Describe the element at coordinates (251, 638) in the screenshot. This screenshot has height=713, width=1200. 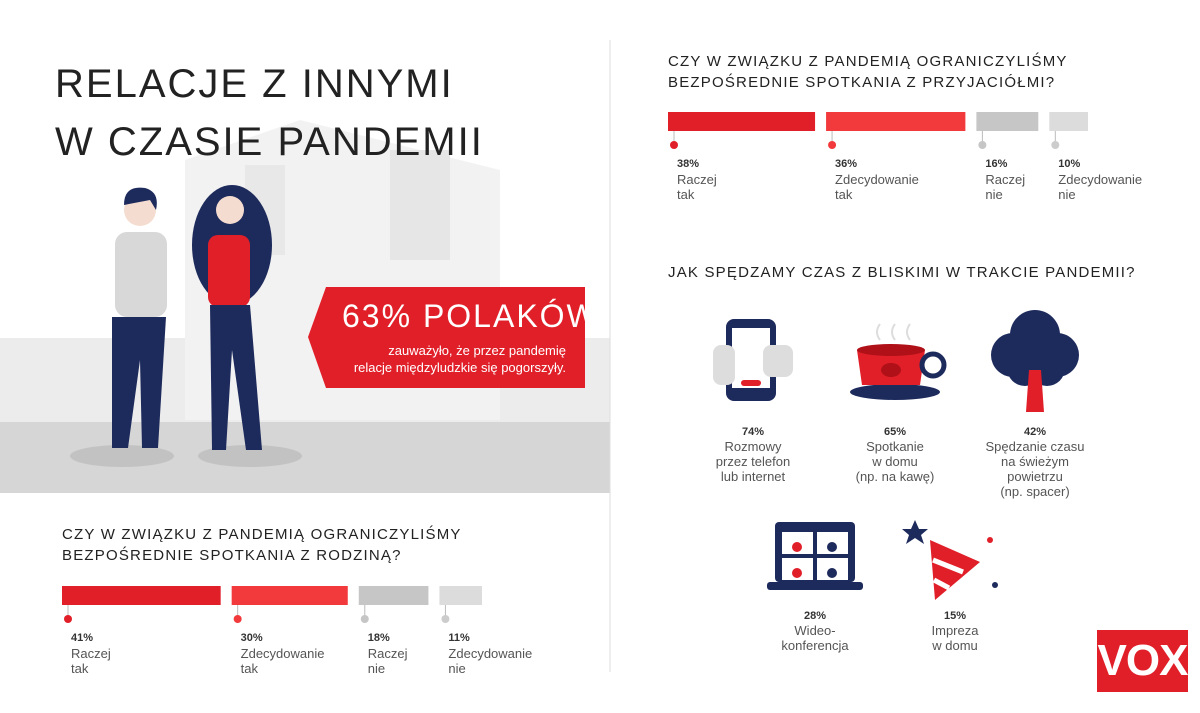
I see `value-label: 30%` at that location.